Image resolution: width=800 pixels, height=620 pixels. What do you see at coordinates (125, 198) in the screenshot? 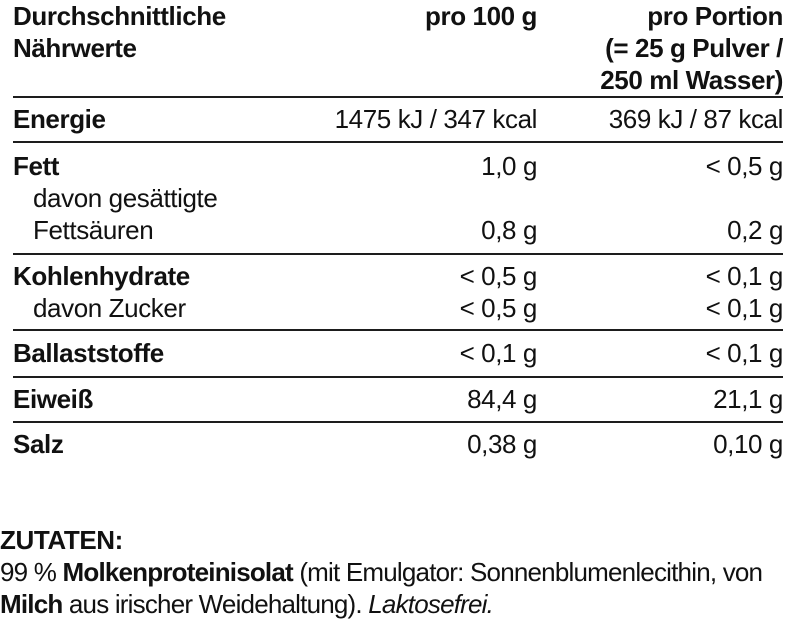
I see `row-sublabel: davon gesättigte` at bounding box center [125, 198].